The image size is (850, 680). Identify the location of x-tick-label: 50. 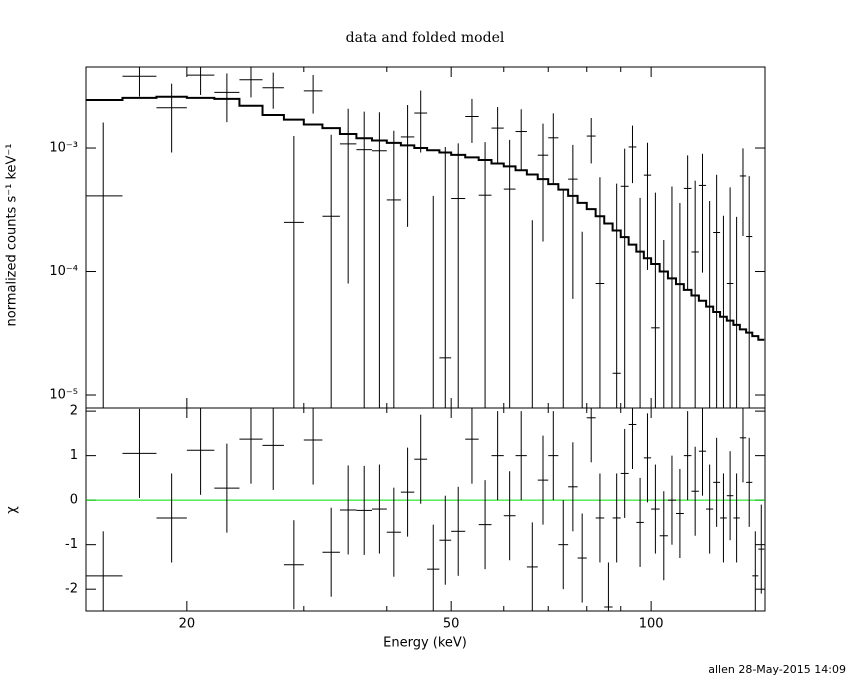
(451, 624).